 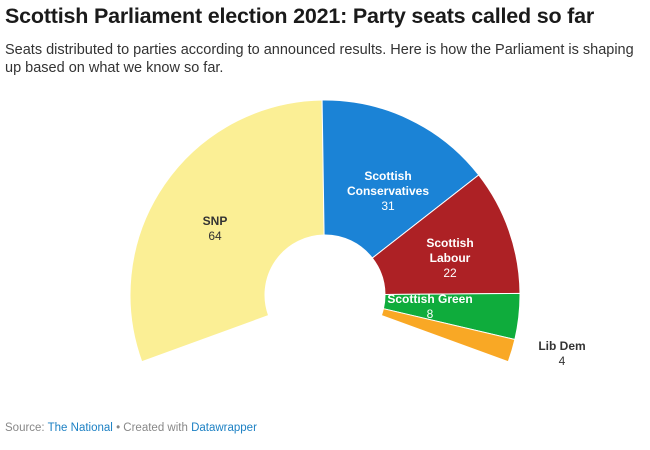 I want to click on slice-label: Scottish Conservatives, so click(x=388, y=183).